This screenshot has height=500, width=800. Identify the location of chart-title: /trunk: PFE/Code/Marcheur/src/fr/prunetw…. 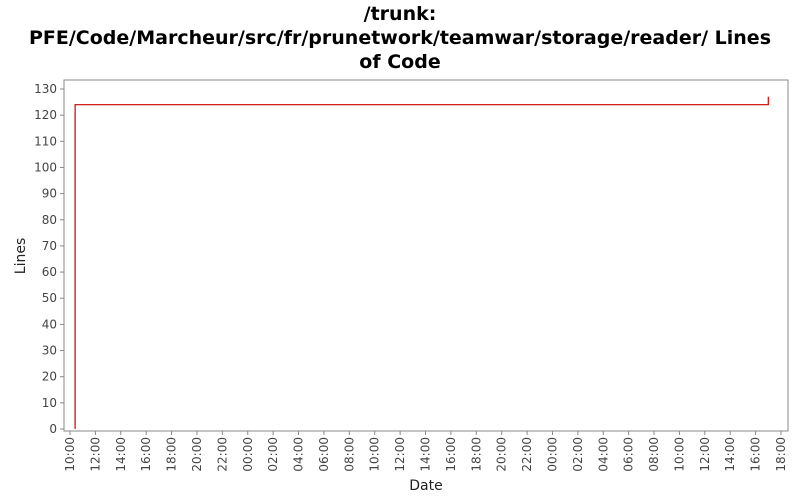
(400, 38).